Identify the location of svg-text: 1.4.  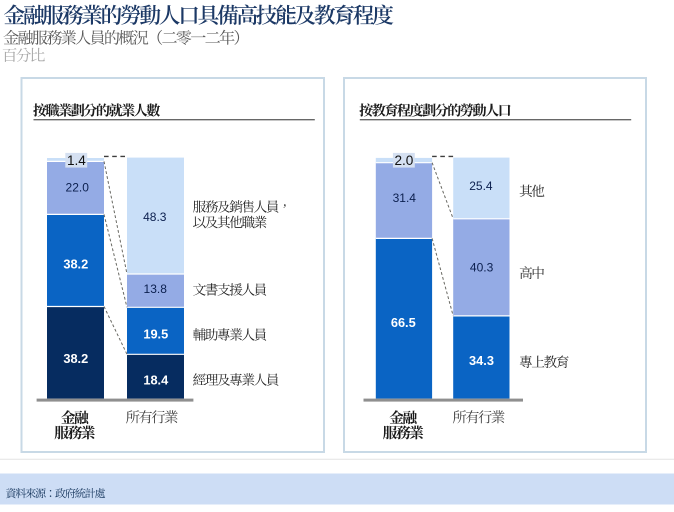
(76, 160).